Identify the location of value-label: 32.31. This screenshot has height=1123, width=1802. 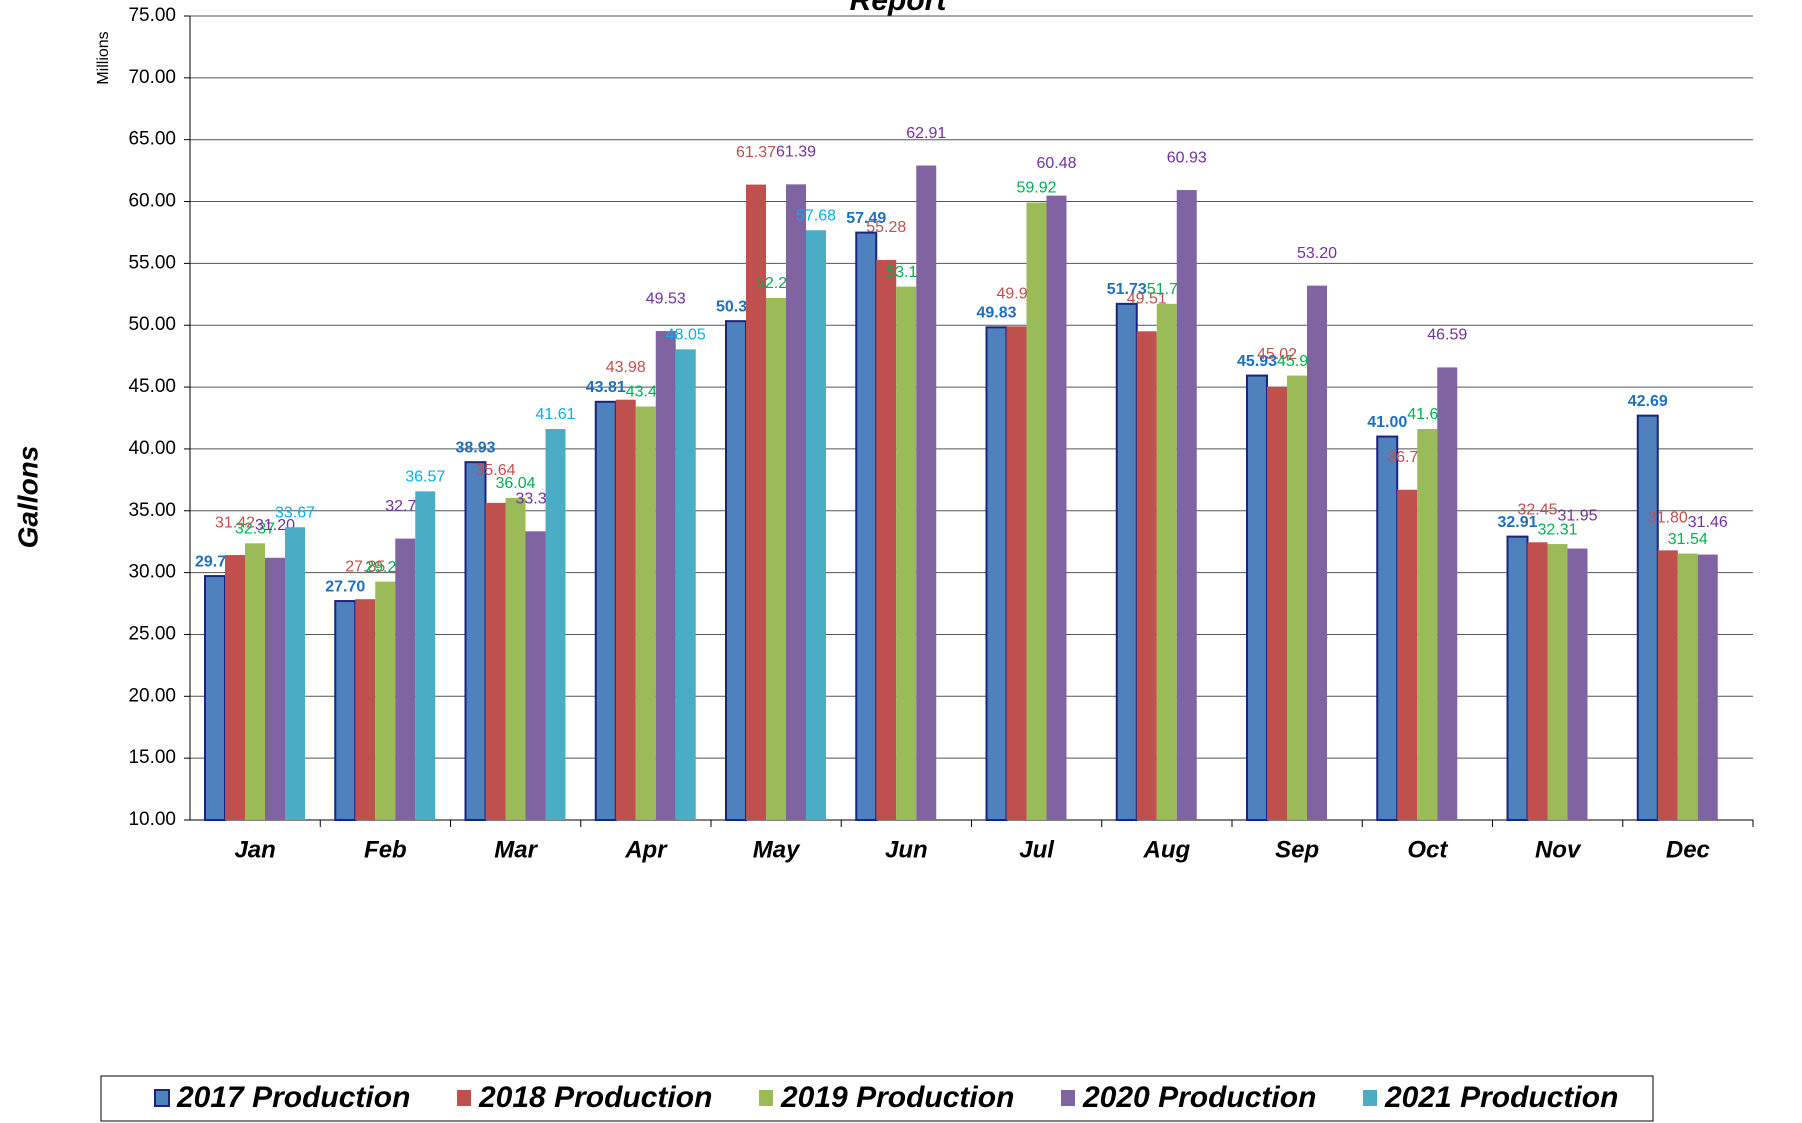
(1557, 529).